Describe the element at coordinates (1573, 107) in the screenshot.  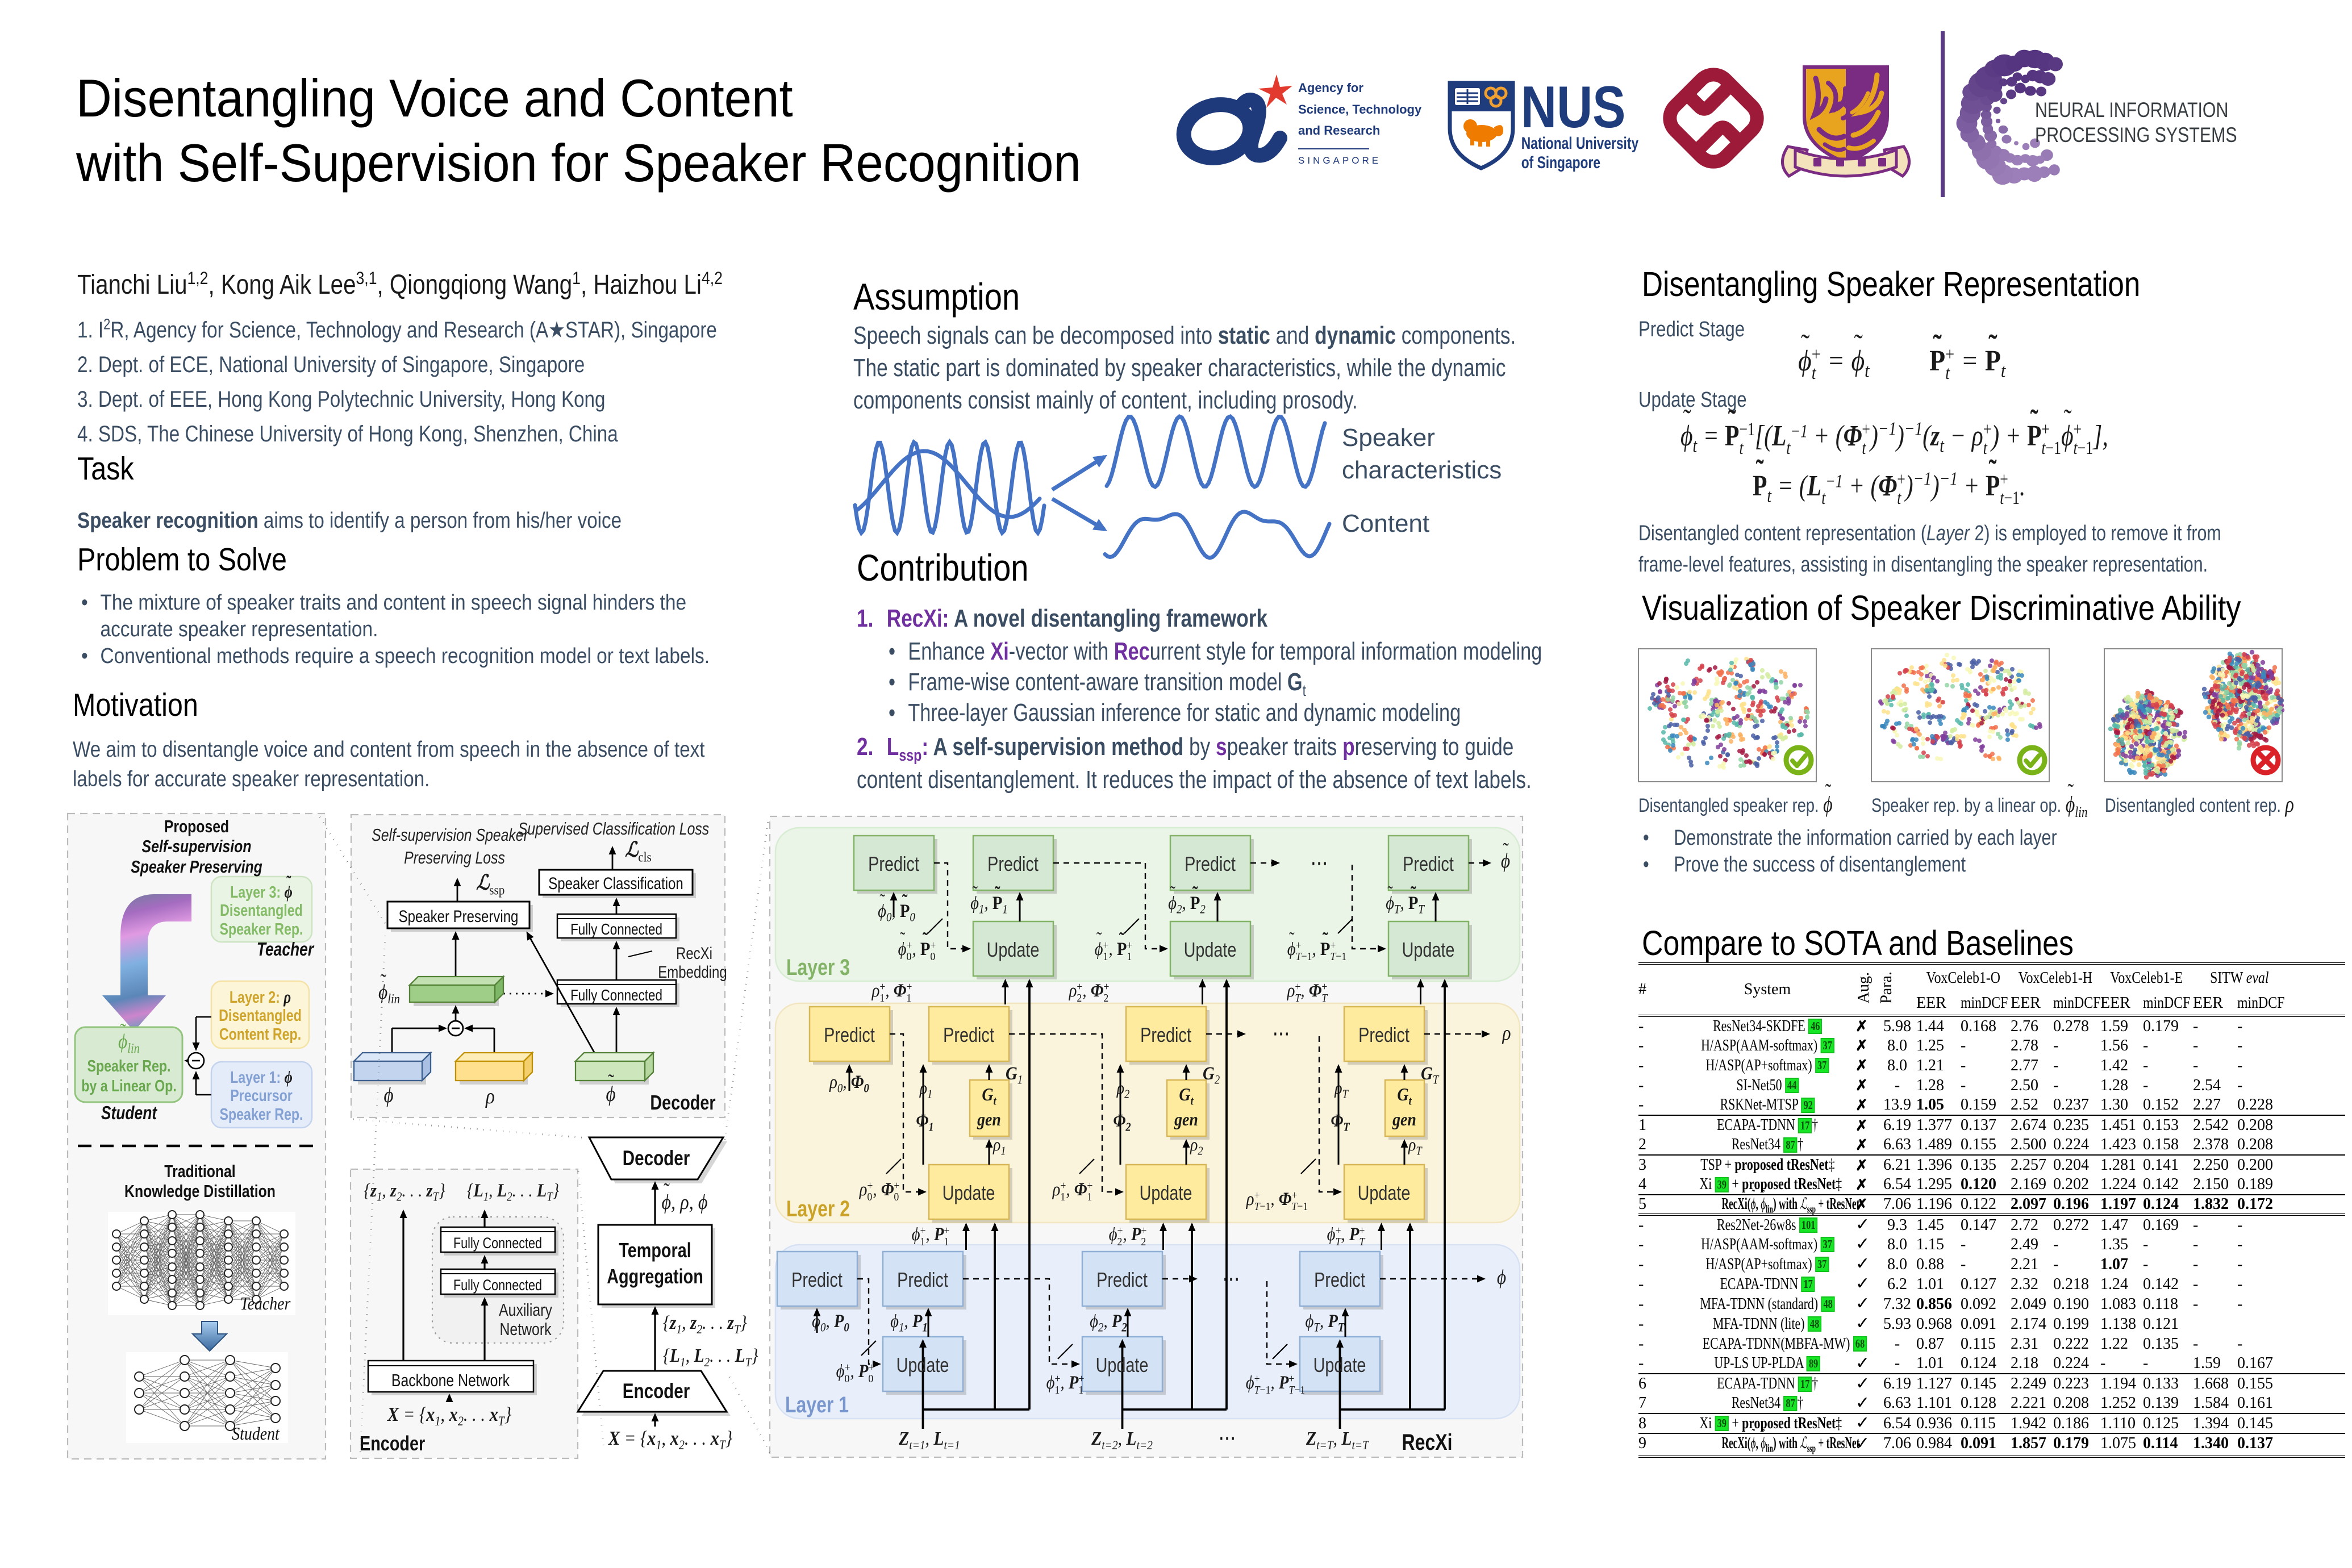
I see `svg-text: NUS` at that location.